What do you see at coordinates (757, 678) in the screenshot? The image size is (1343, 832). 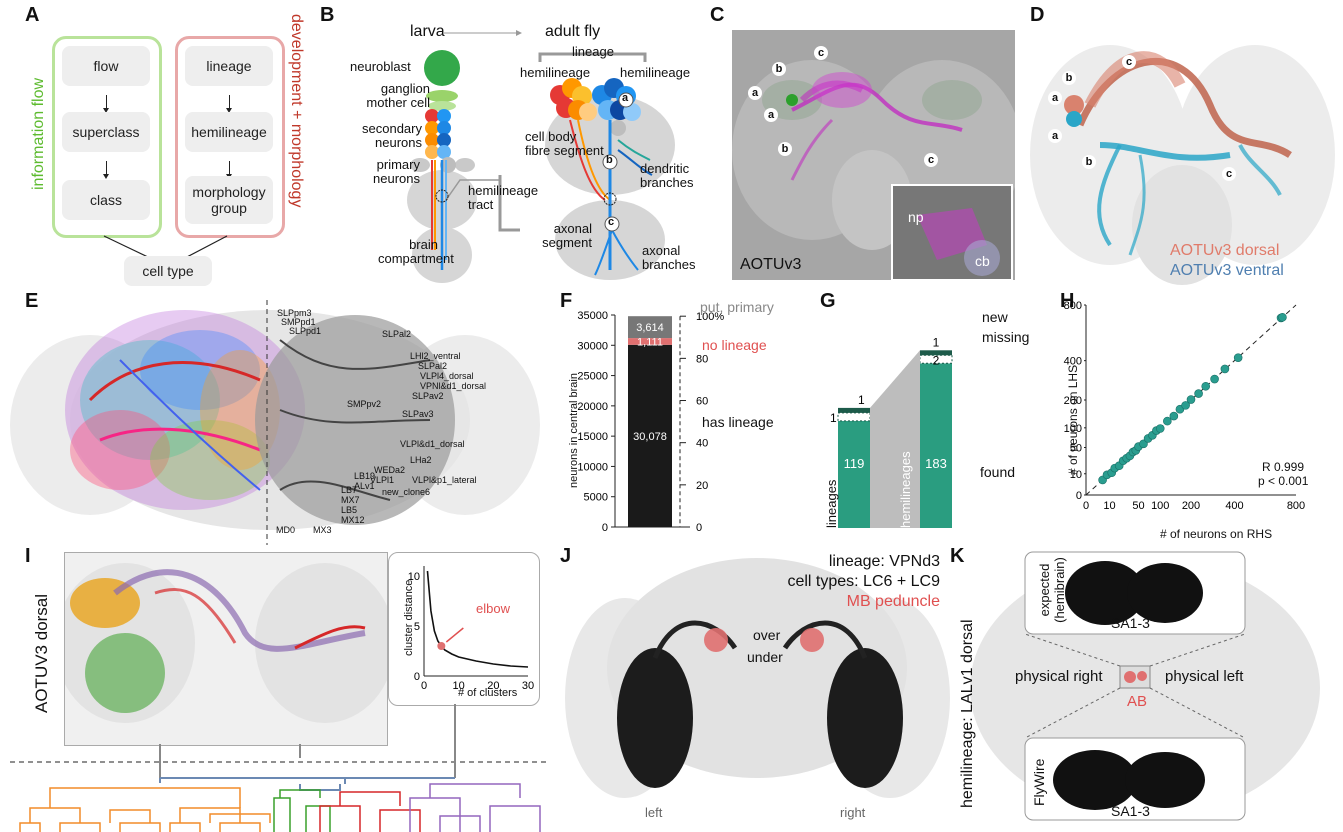 I see `vpnd3-brain-render` at bounding box center [757, 678].